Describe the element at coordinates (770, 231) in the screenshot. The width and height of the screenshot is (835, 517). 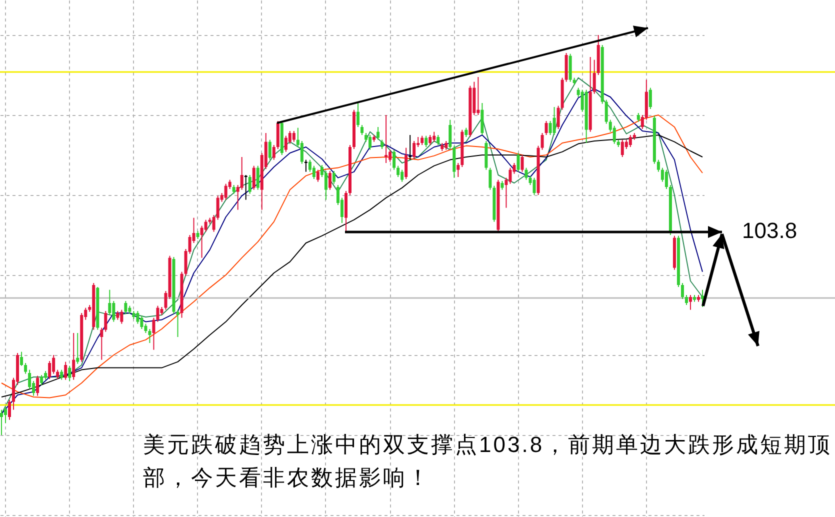
I see `text: 103.8` at that location.